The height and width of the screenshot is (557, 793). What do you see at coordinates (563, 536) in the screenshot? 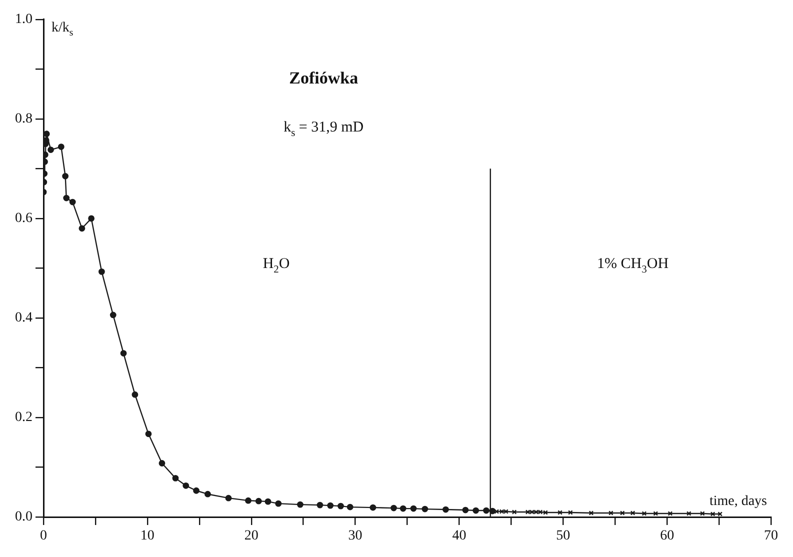
I see `x-tick-label: 50` at bounding box center [563, 536].